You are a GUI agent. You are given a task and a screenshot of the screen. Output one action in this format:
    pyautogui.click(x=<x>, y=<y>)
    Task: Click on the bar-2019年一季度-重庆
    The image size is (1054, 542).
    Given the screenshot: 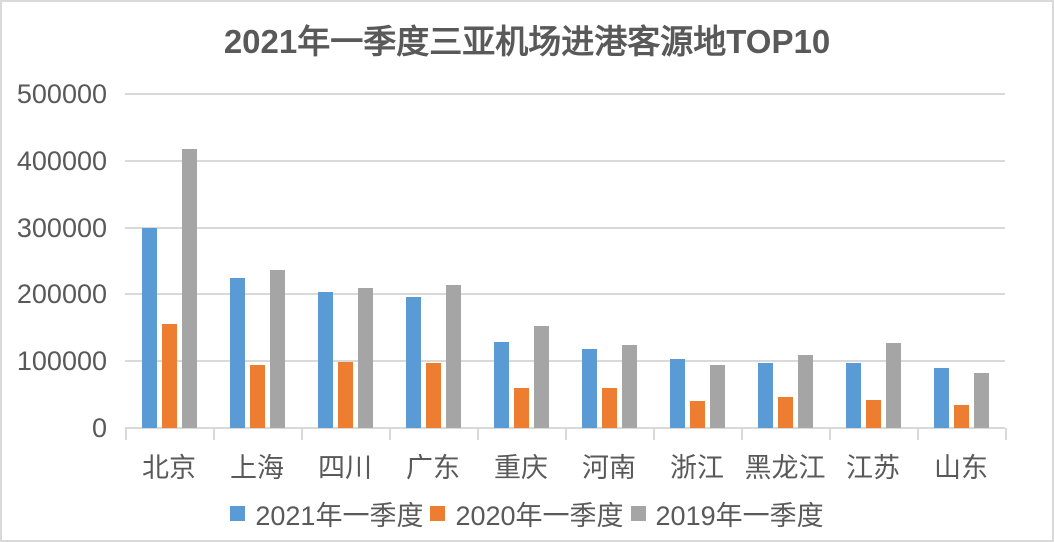 What is the action you would take?
    pyautogui.click(x=541, y=377)
    